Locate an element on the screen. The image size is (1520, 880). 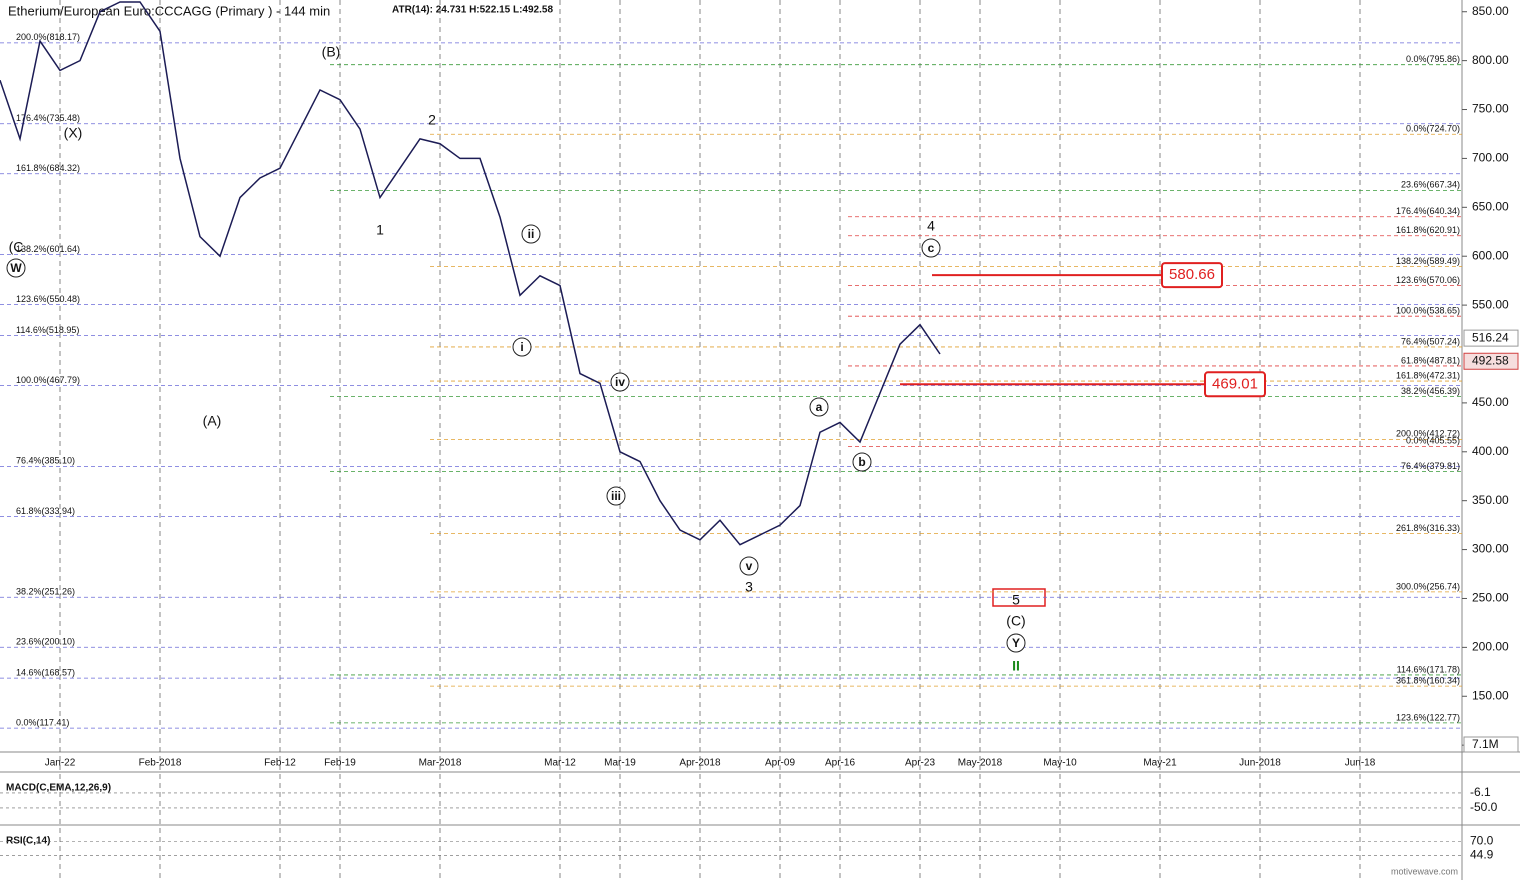
x-tick-label: Mar-19 is located at coordinates (620, 763).